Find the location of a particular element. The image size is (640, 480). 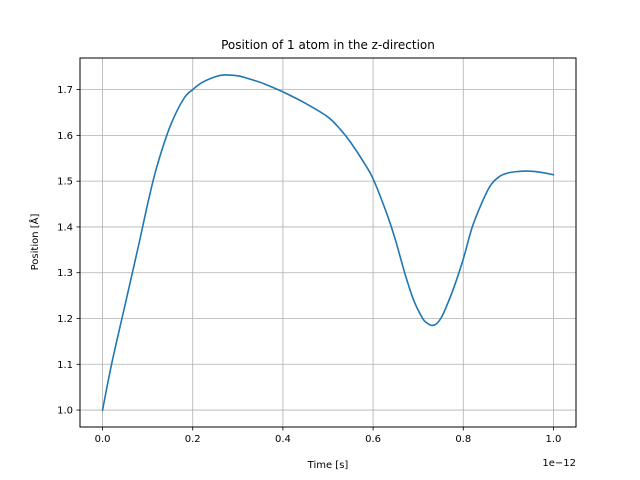

y-tick-label: 1.0 is located at coordinates (65, 411).